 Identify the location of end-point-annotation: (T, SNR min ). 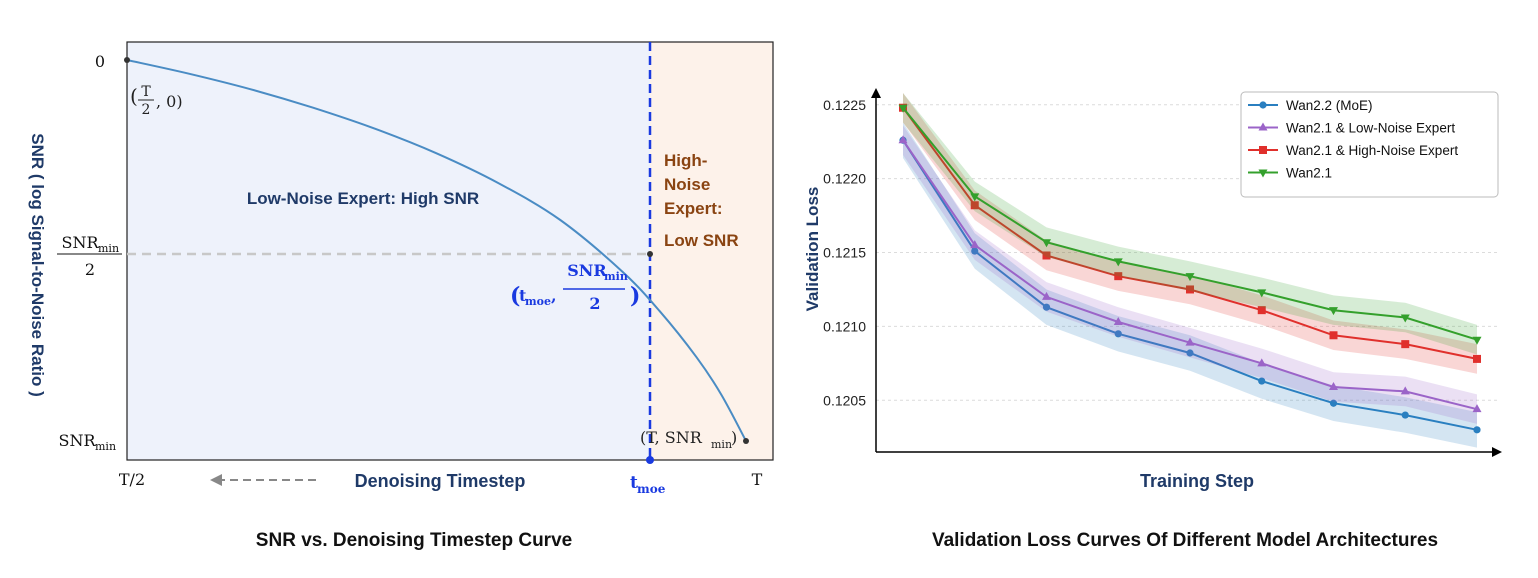
(688, 439).